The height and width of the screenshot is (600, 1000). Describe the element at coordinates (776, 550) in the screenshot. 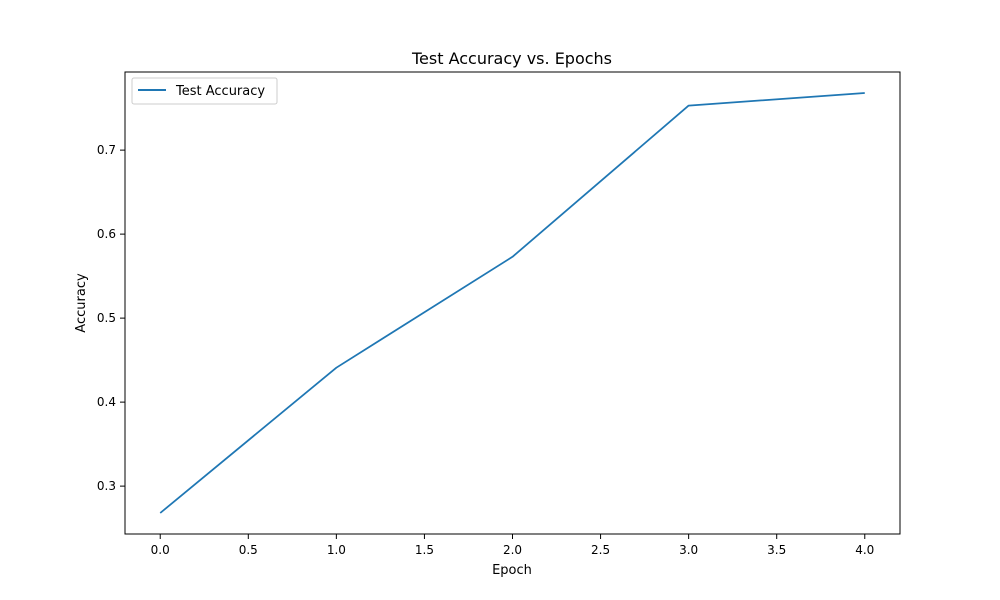

I see `x-tick-label: 3.5` at that location.